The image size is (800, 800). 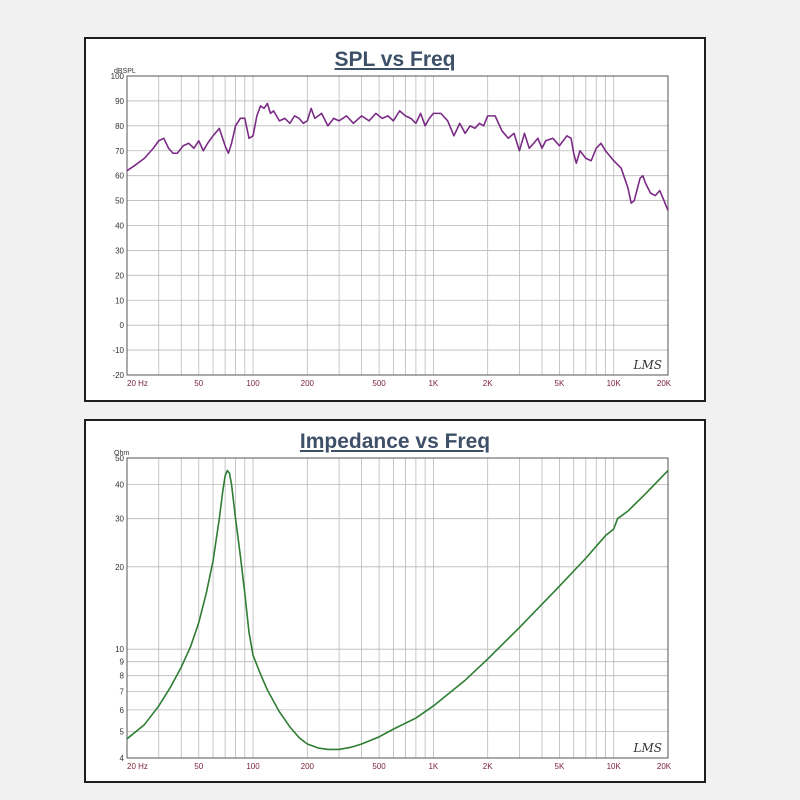 I want to click on y-tick-label: 6, so click(x=122, y=710).